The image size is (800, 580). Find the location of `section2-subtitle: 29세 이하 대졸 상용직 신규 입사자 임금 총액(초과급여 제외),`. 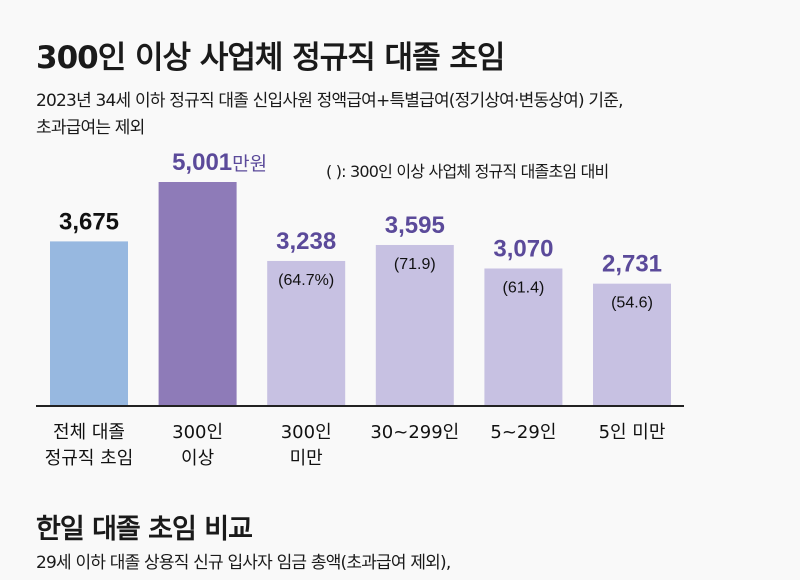

section2-subtitle: 29세 이하 대졸 상용직 신규 입사자 임금 총액(초과급여 제외), is located at coordinates (243, 563).